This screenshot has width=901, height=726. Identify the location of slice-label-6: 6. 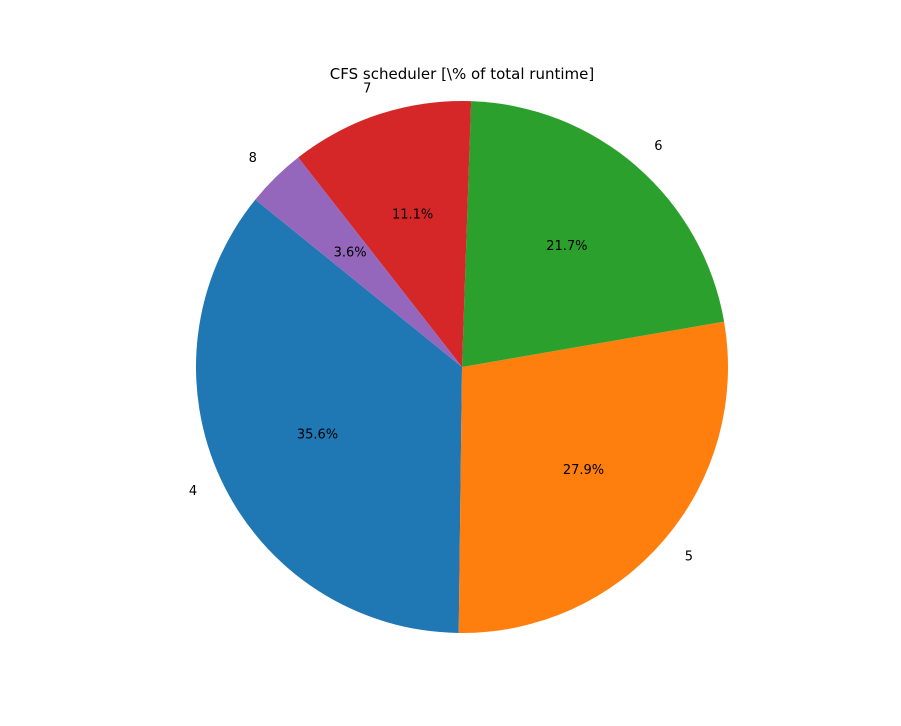
(658, 146).